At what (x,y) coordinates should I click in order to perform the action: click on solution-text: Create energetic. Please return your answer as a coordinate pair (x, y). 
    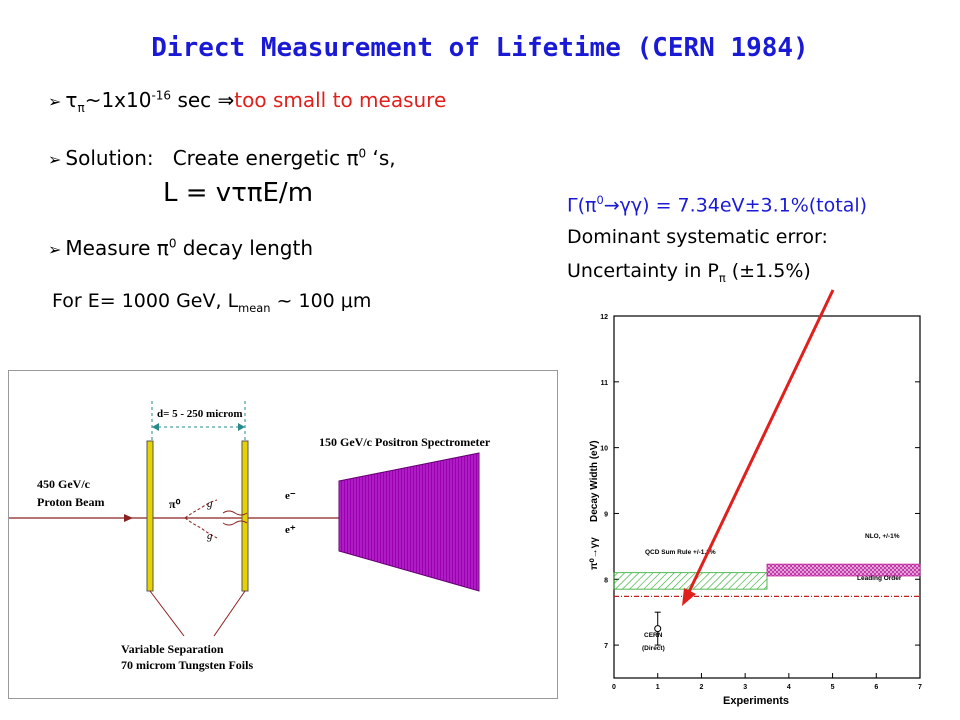
    Looking at the image, I should click on (259, 158).